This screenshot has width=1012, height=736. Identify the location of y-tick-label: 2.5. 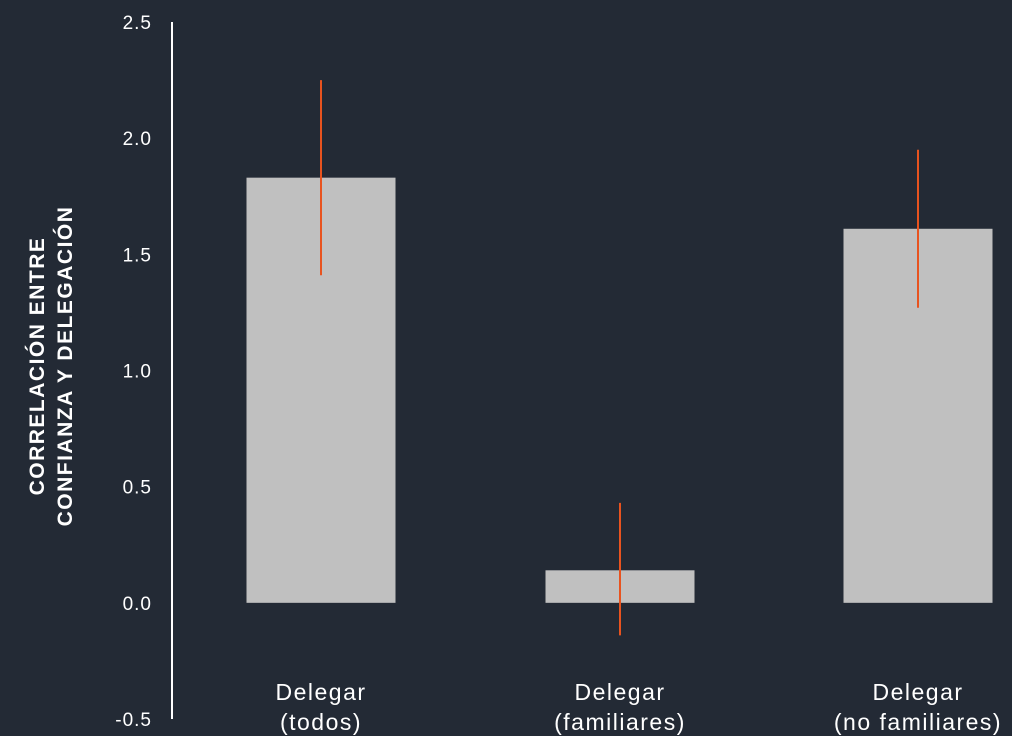
(137, 23).